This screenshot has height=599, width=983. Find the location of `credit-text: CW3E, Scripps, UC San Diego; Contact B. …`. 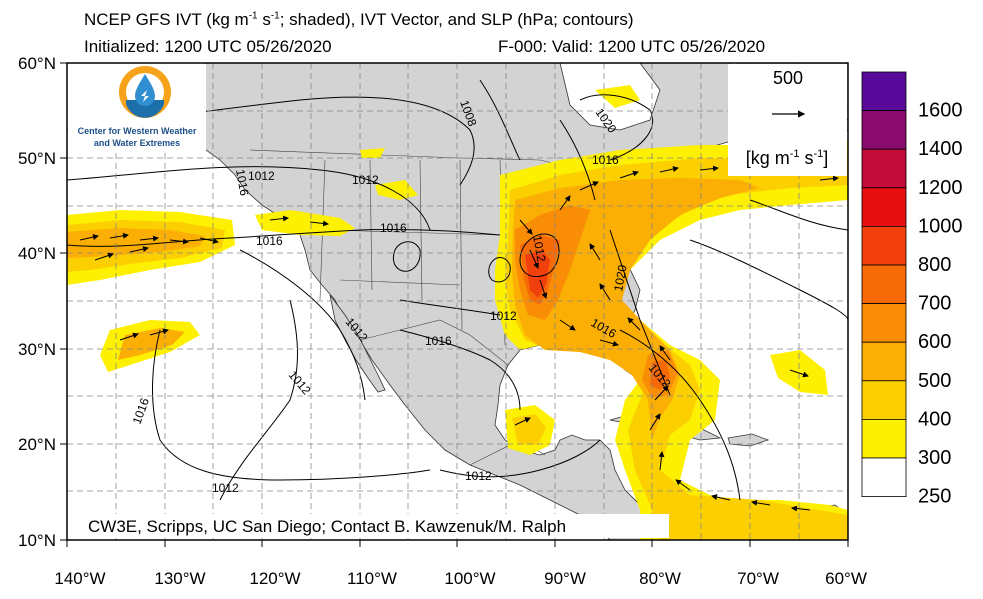

credit-text: CW3E, Scripps, UC San Diego; Contact B. … is located at coordinates (327, 526).